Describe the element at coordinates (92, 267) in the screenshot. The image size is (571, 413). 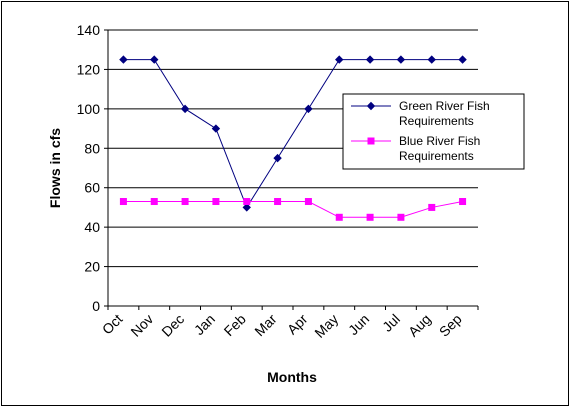
I see `y-tick-label: 20` at that location.